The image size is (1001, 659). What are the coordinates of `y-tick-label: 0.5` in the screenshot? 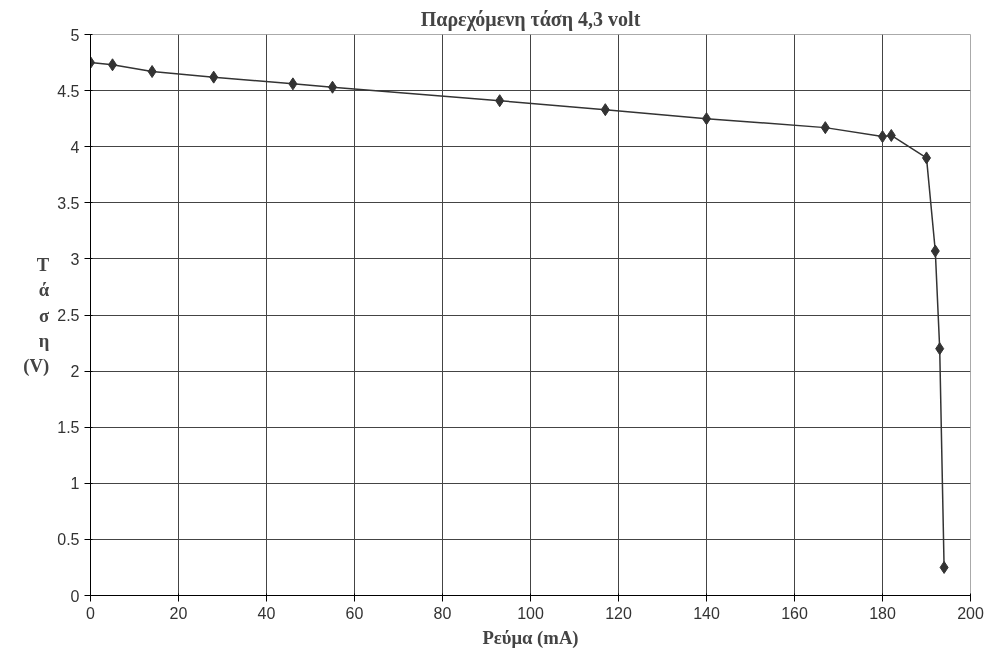 It's located at (68, 540).